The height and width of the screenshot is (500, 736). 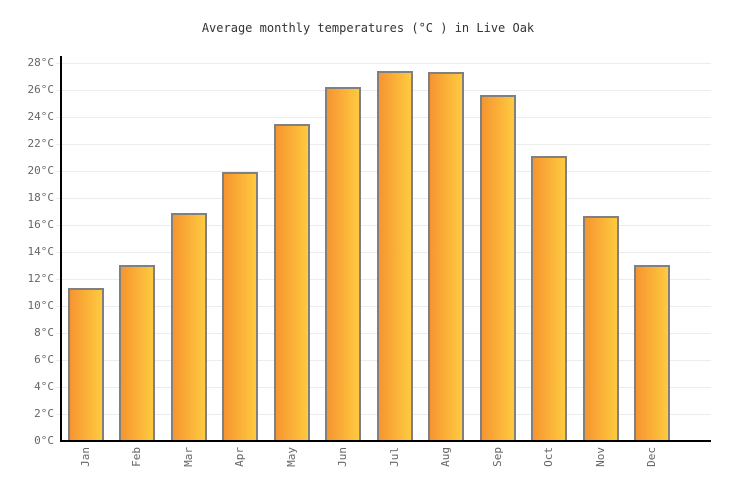 What do you see at coordinates (189, 327) in the screenshot?
I see `bar-mar` at bounding box center [189, 327].